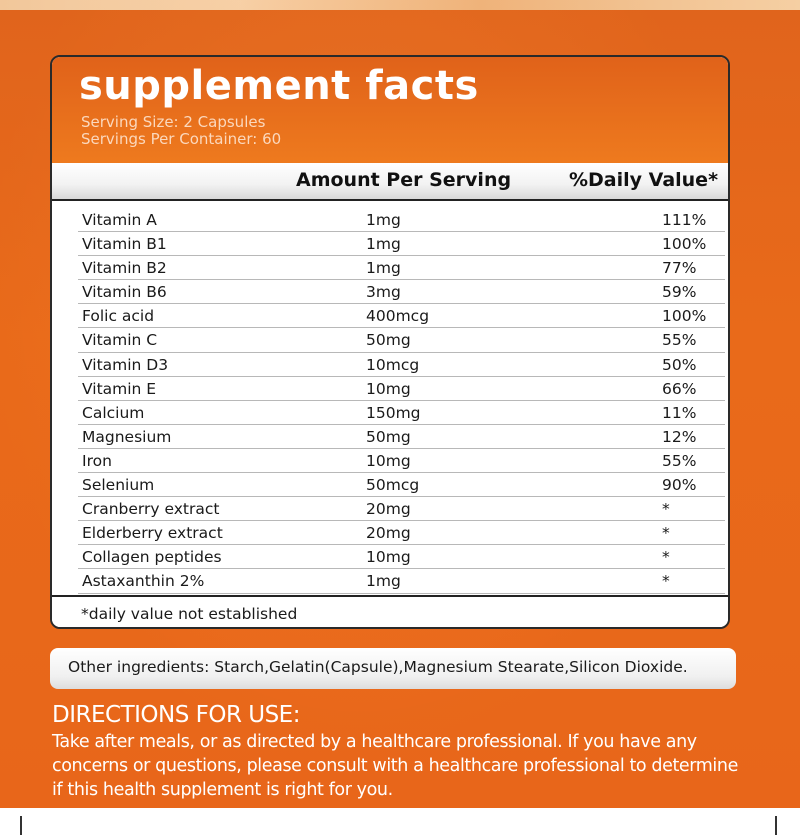 Image resolution: width=800 pixels, height=835 pixels. What do you see at coordinates (119, 220) in the screenshot?
I see `nutrient-name: Vitamin A` at bounding box center [119, 220].